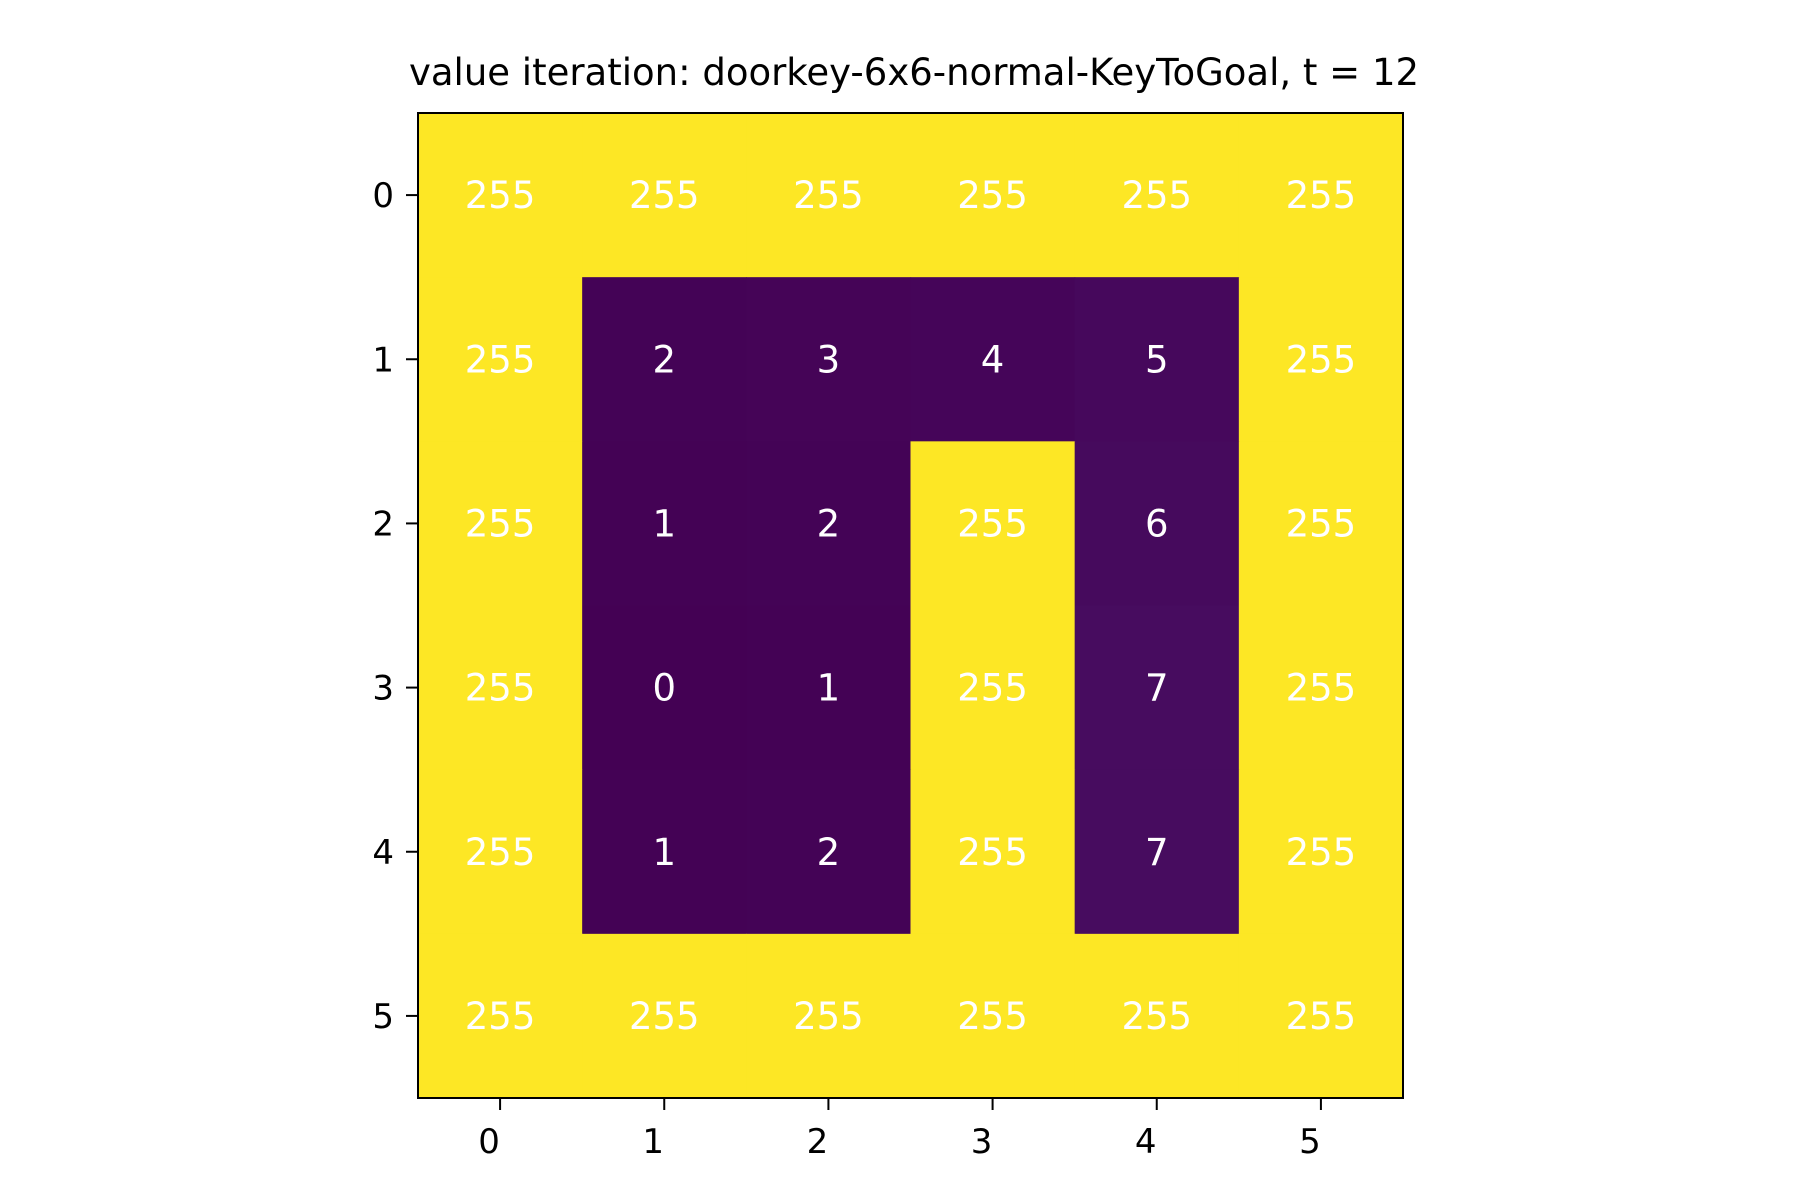  Describe the element at coordinates (395, 606) in the screenshot. I see `y-axis: 0 1 2 3 4 5` at that location.